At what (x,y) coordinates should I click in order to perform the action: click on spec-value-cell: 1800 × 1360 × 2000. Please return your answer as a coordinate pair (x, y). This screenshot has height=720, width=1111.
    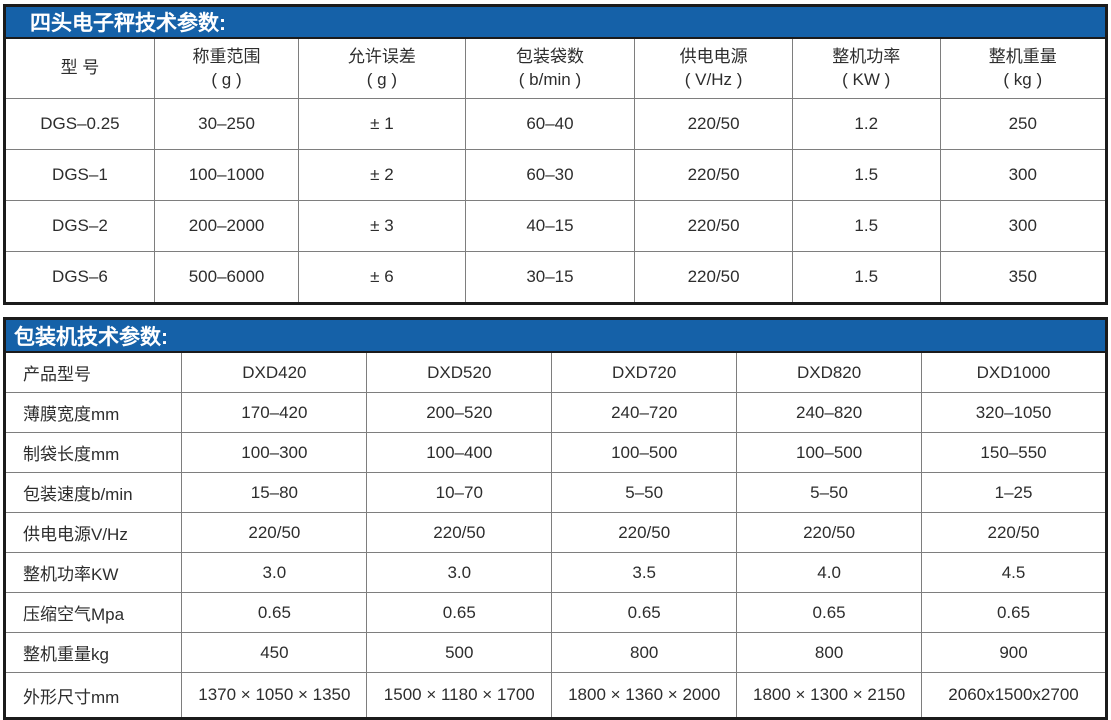
    Looking at the image, I should click on (644, 695).